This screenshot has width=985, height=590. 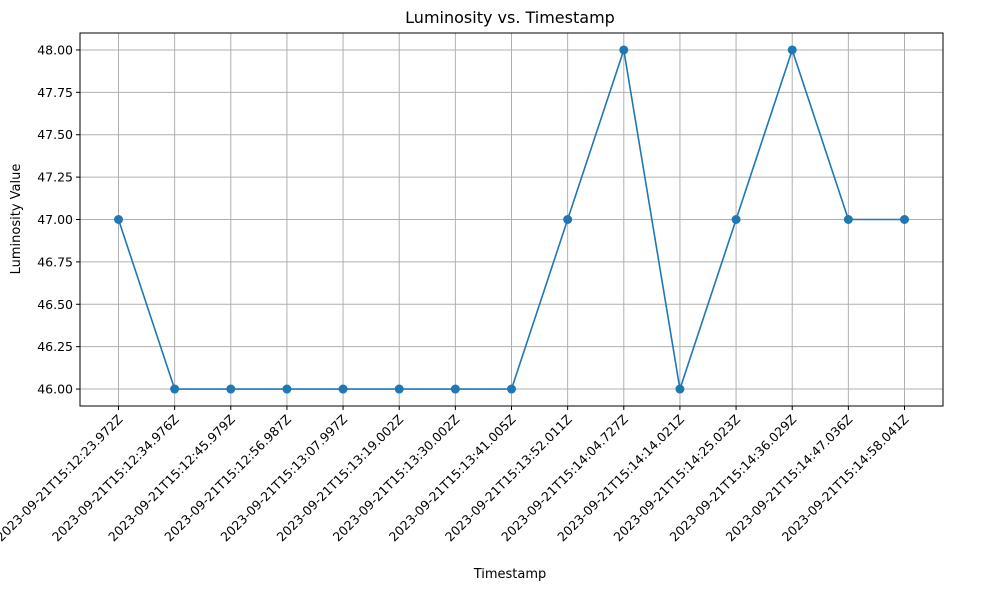 What do you see at coordinates (55, 346) in the screenshot?
I see `y-tick-label: 46.25` at bounding box center [55, 346].